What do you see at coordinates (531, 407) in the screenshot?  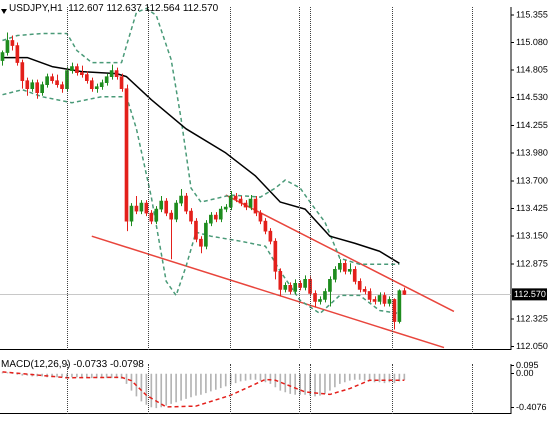 I see `y-tick-label: -0.4076` at bounding box center [531, 407].